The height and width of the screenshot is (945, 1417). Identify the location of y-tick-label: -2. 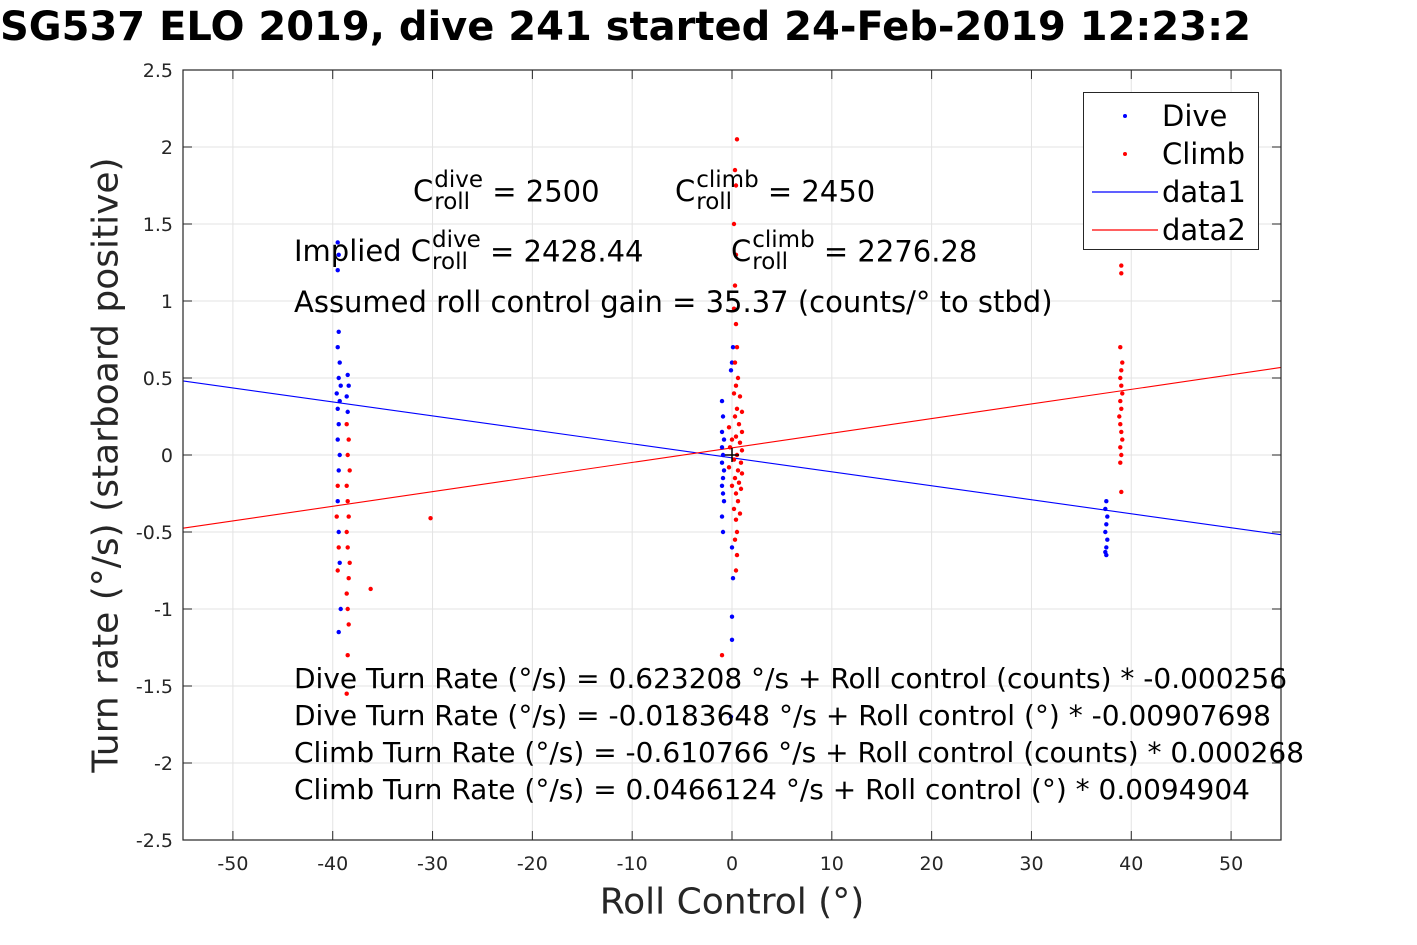
(163, 764).